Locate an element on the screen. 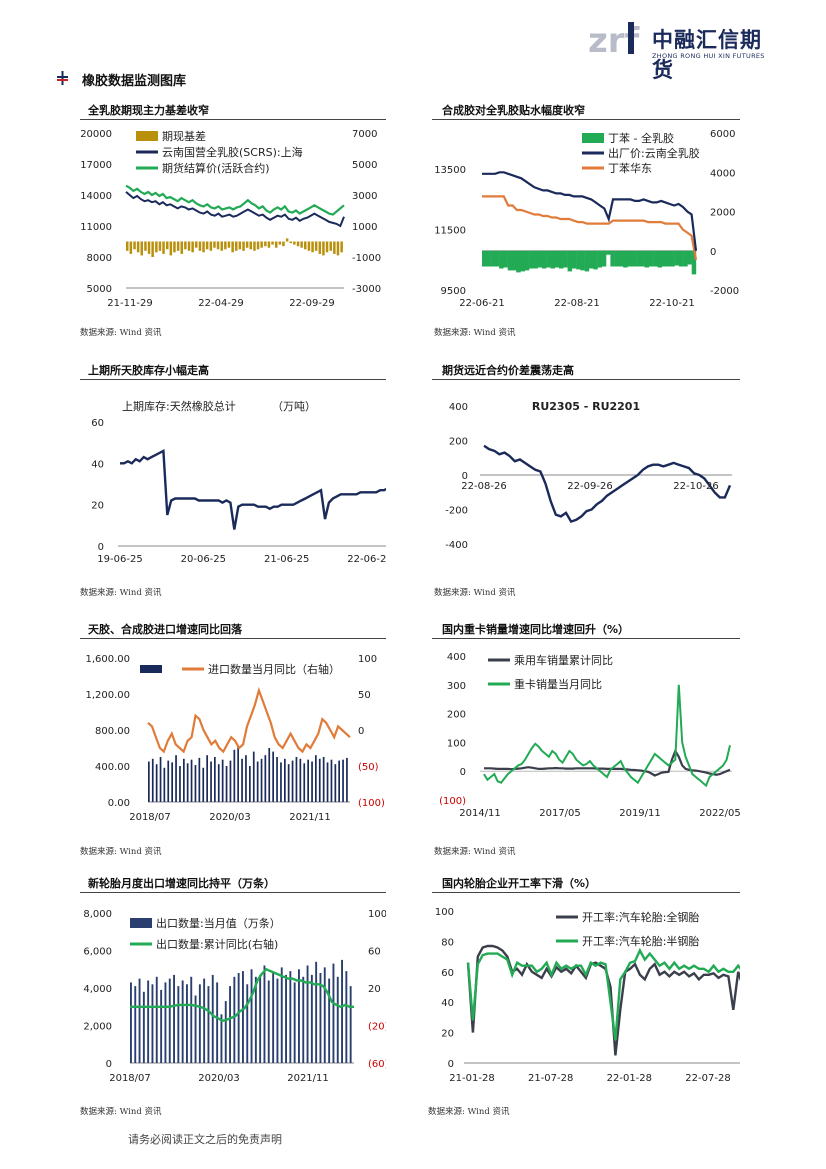  x-tick: 2018/07 is located at coordinates (130, 1078).